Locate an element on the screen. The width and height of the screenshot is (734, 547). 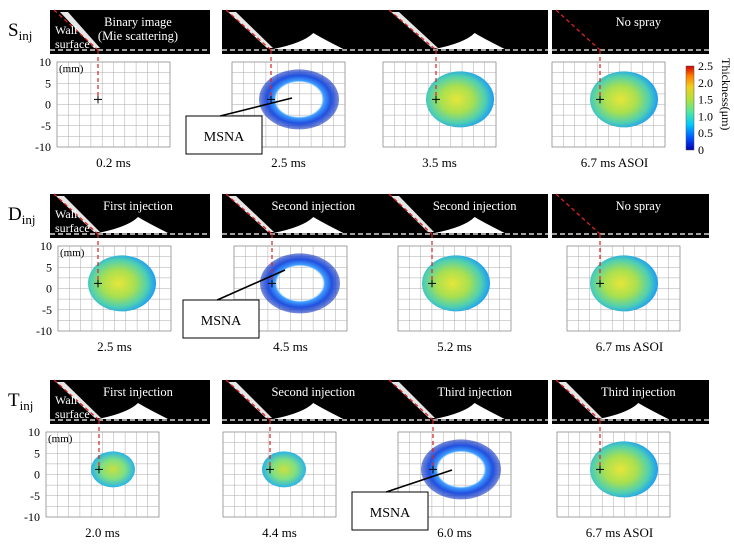
row-label-main: T is located at coordinates (14, 400).